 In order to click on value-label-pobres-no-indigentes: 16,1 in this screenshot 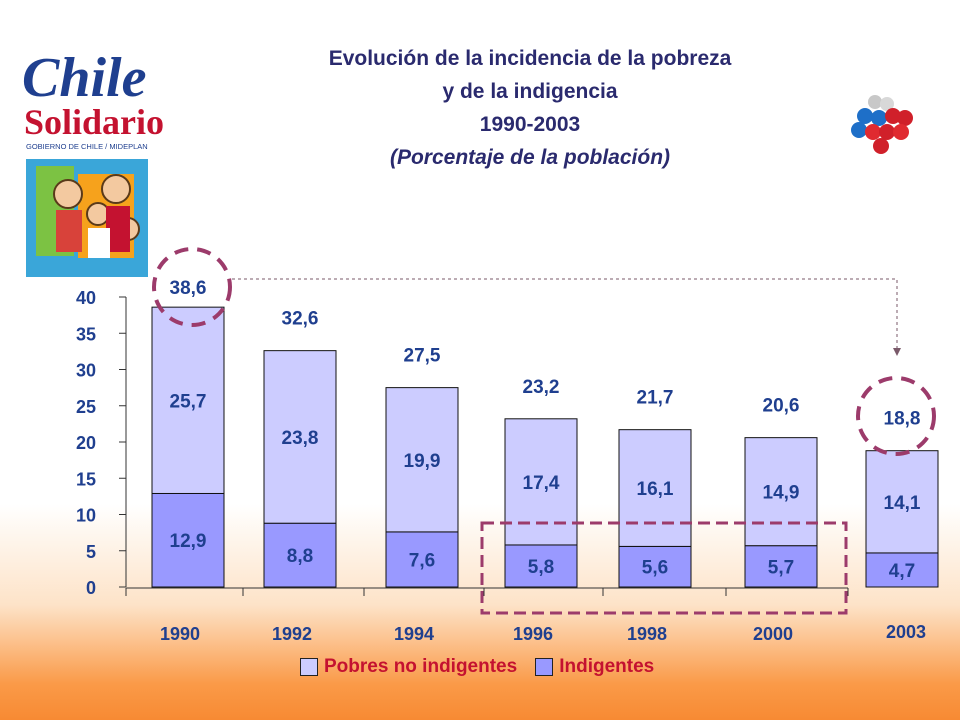, I will do `click(655, 489)`.